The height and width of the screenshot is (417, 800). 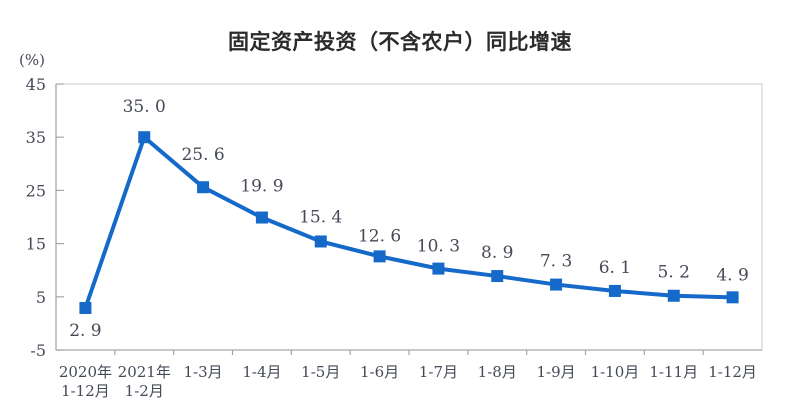 I want to click on x-axis-category-label: 1-5月, so click(x=320, y=372).